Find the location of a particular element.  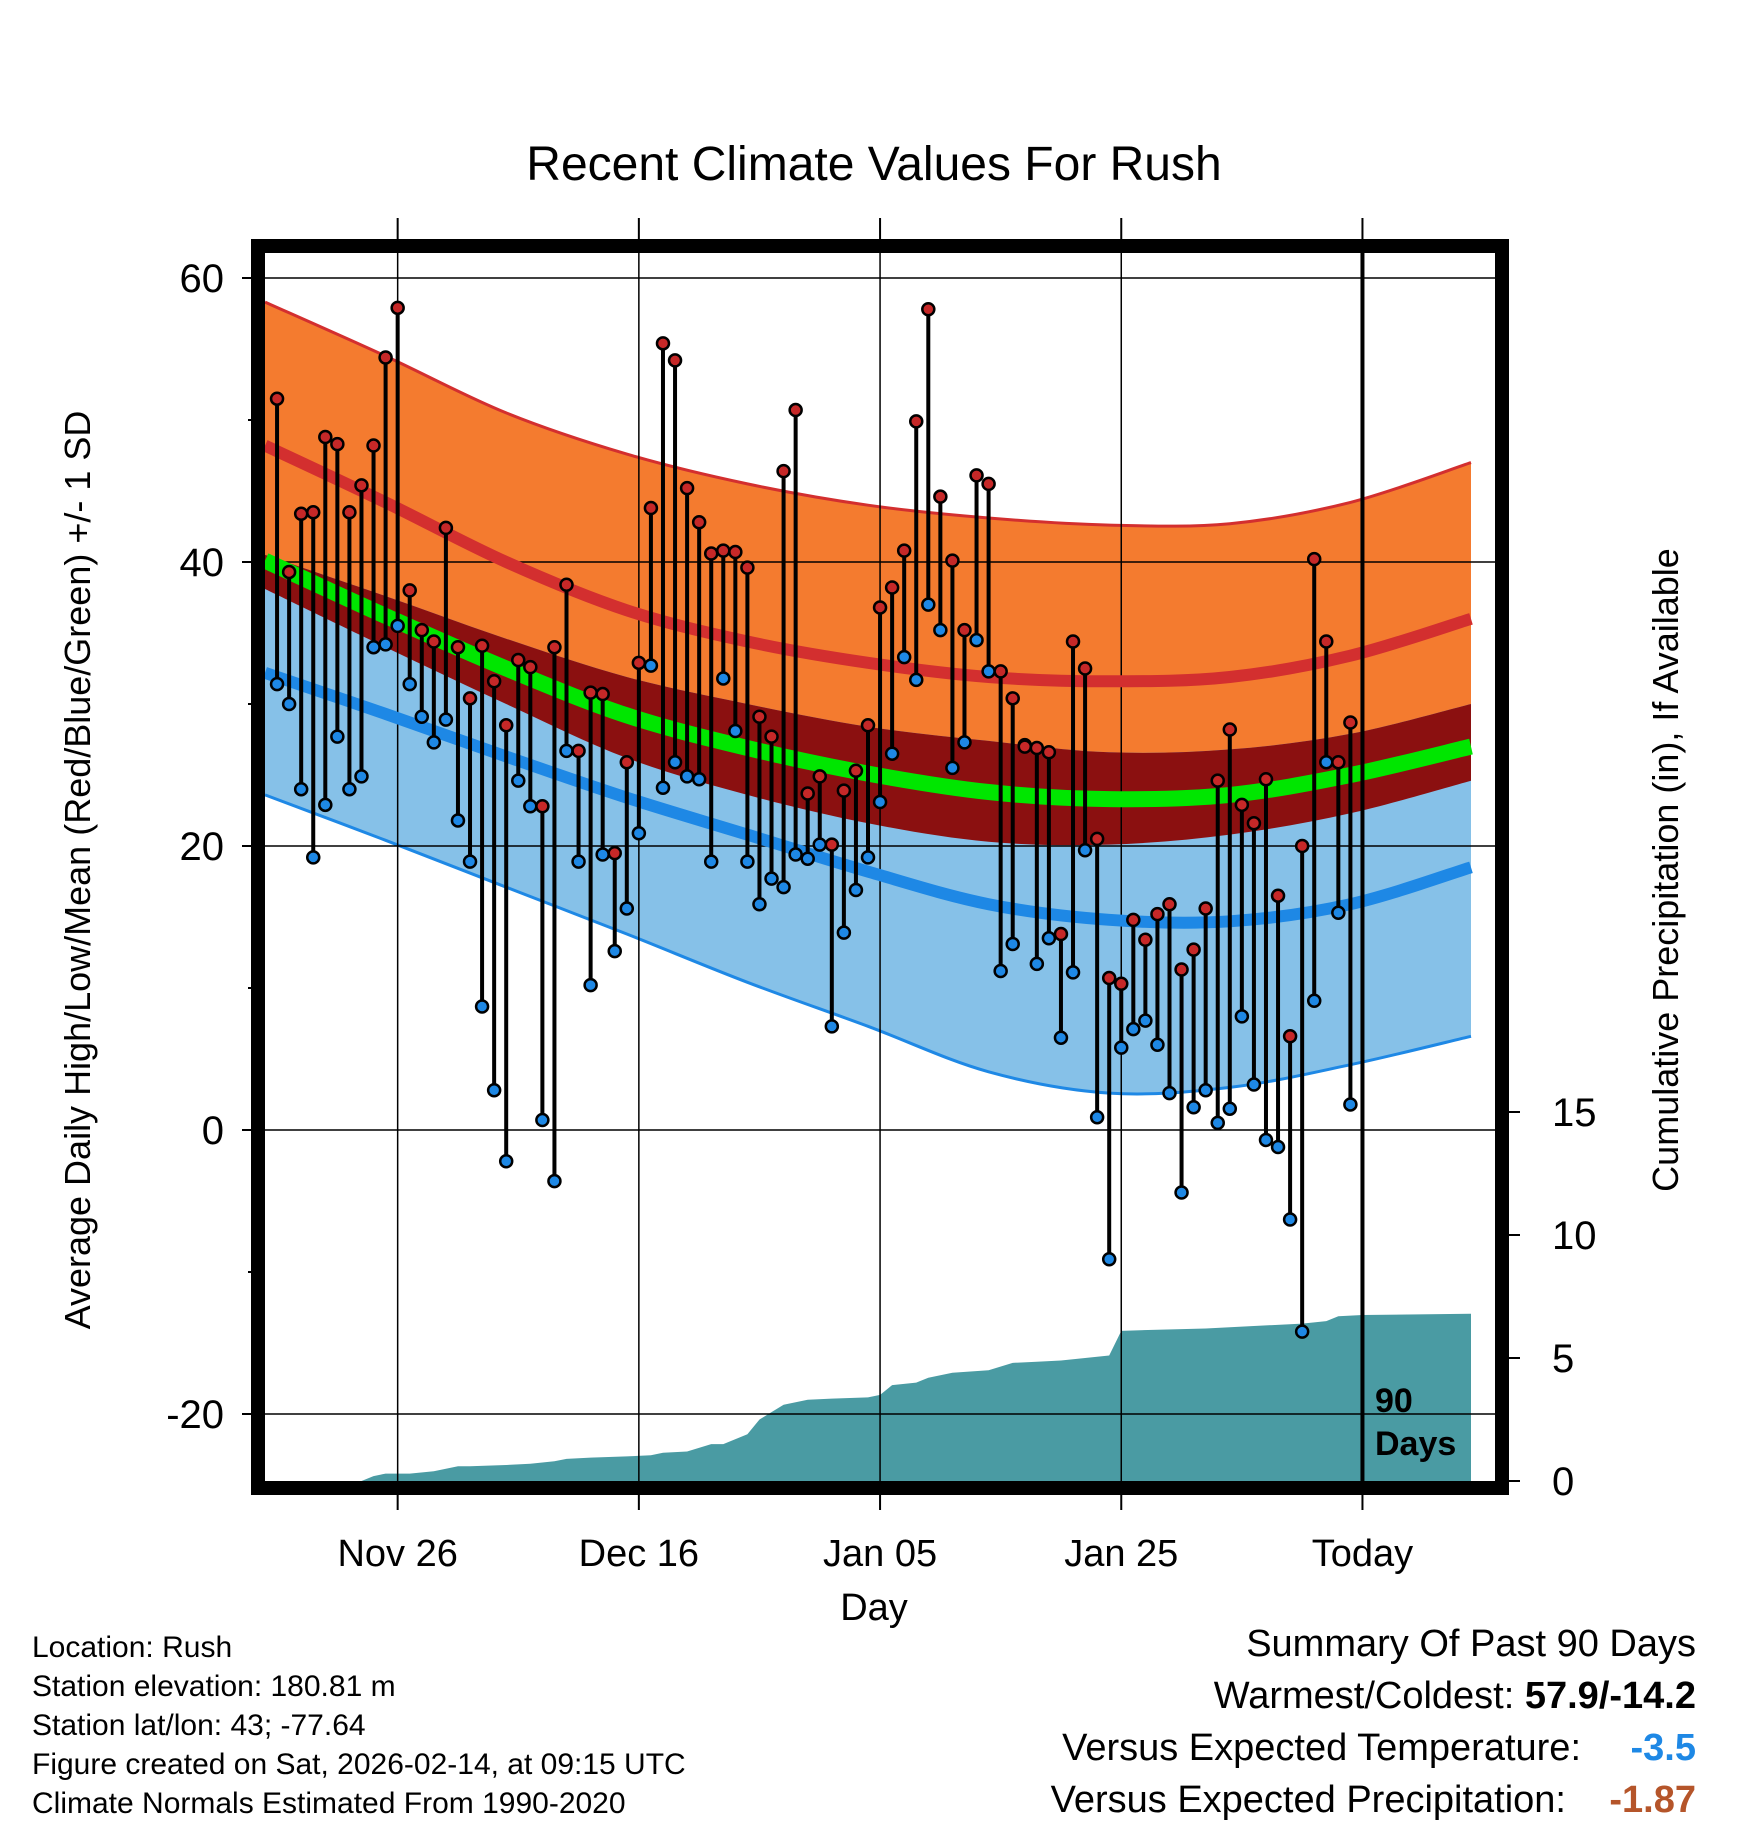

y2-tick-label: 5 is located at coordinates (1563, 1359).